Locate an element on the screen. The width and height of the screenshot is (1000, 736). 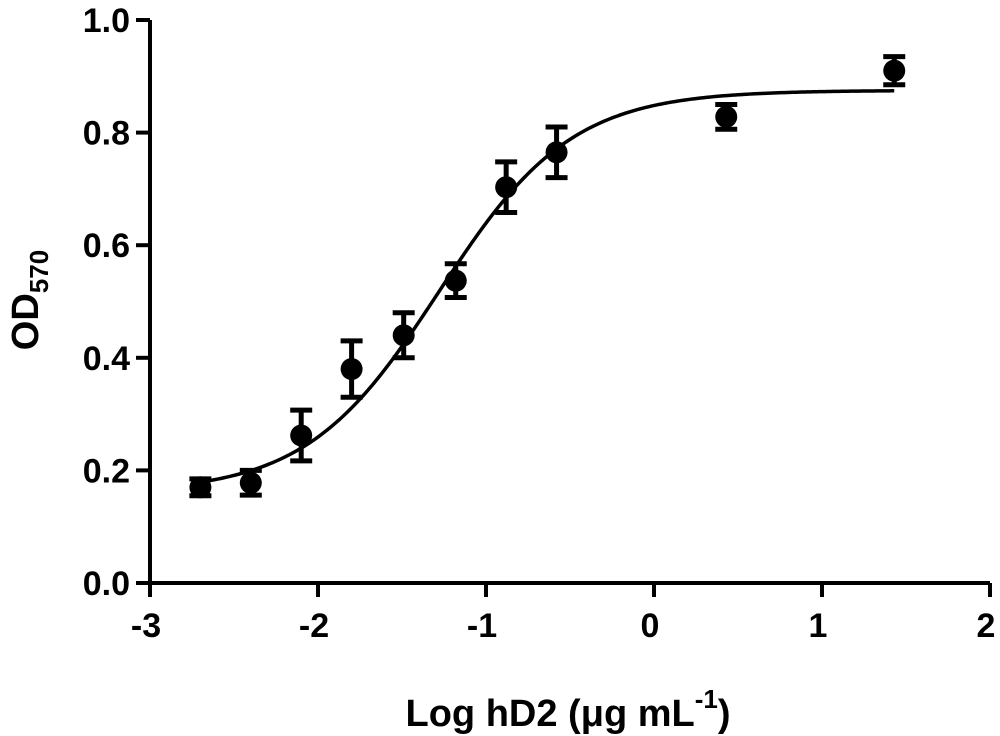
x-tick-label: 1 is located at coordinates (818, 626).